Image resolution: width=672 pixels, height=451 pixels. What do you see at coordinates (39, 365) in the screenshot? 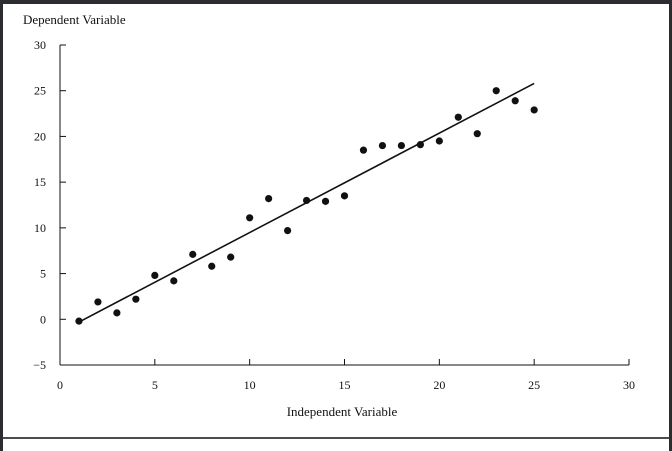
I see `y-tick-label: −5` at bounding box center [39, 365].